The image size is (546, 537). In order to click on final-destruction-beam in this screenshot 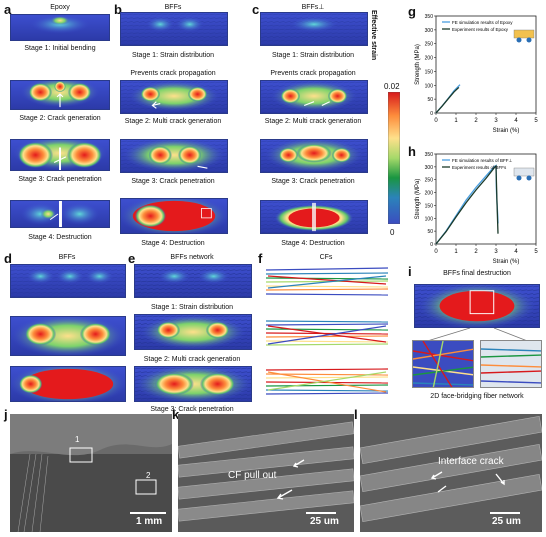, I will do `click(477, 306)`.